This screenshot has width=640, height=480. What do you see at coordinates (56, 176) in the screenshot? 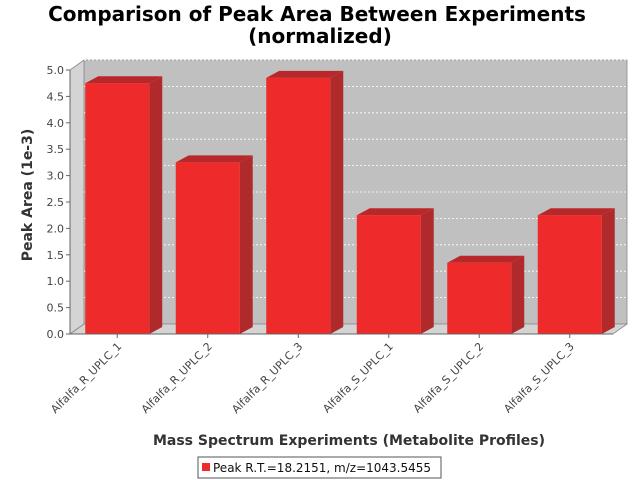
I see `y-tick-label: 3.0` at bounding box center [56, 176].